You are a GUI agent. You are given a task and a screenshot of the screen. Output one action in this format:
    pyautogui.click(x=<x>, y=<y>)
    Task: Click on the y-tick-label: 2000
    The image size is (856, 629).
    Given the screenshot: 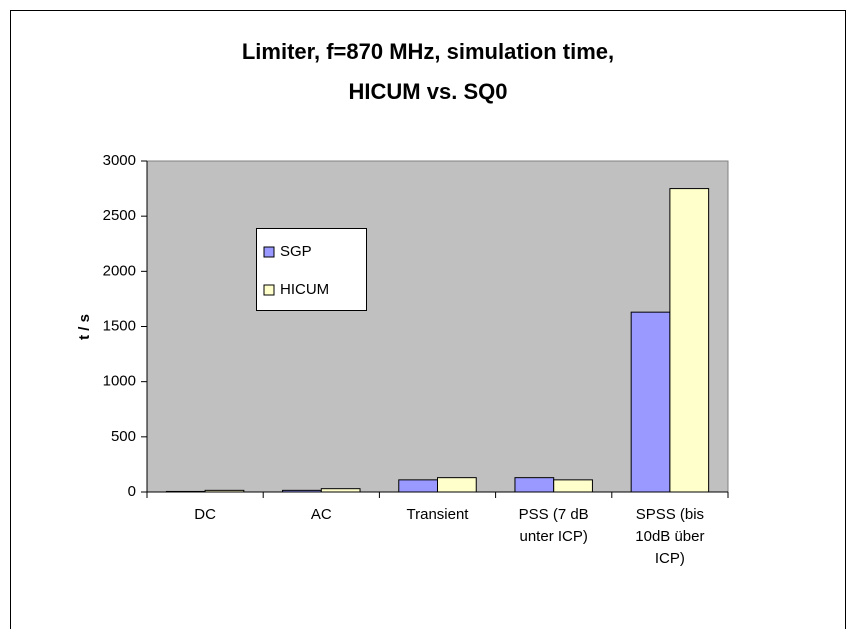 What is the action you would take?
    pyautogui.click(x=119, y=270)
    